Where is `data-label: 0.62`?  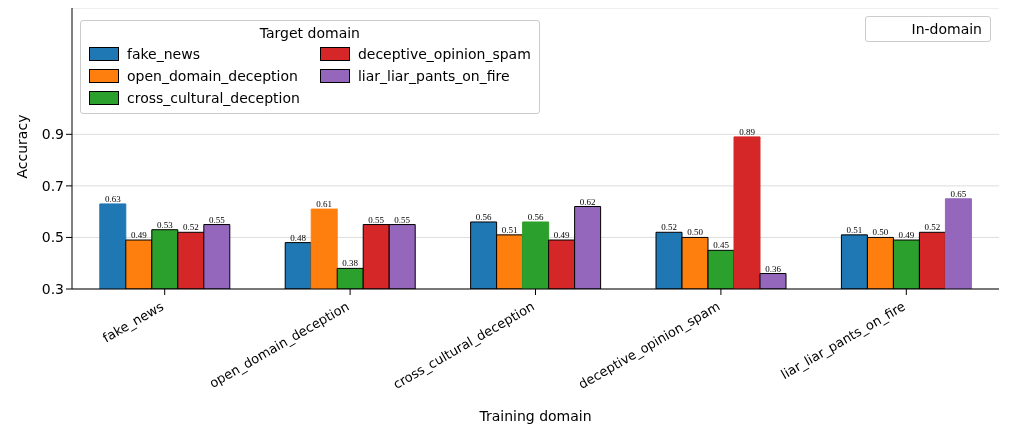 data-label: 0.62 is located at coordinates (587, 201).